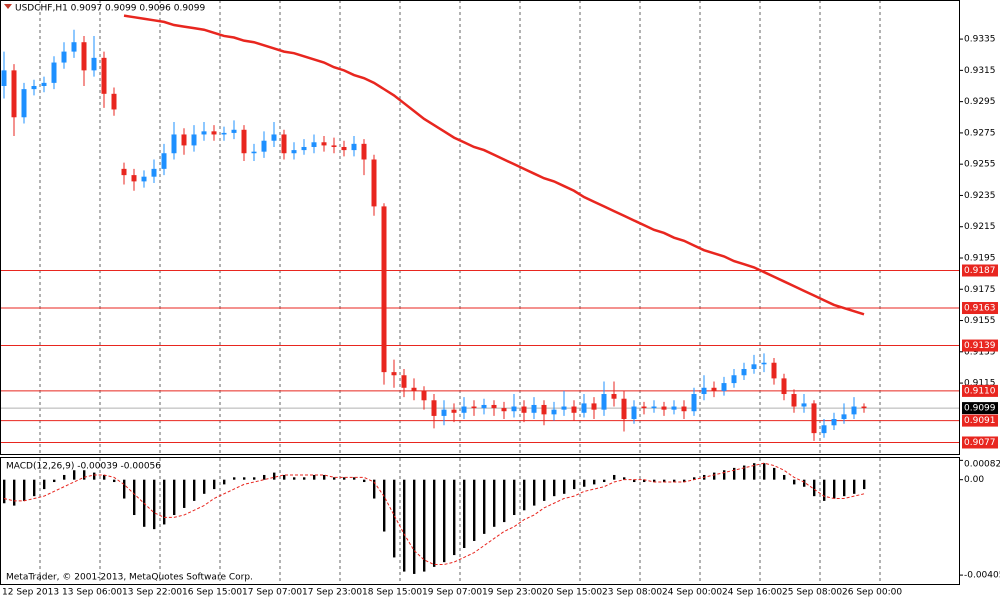 The height and width of the screenshot is (600, 1000). What do you see at coordinates (212, 593) in the screenshot?
I see `x-tick-label: 16 Sep 15:00` at bounding box center [212, 593].